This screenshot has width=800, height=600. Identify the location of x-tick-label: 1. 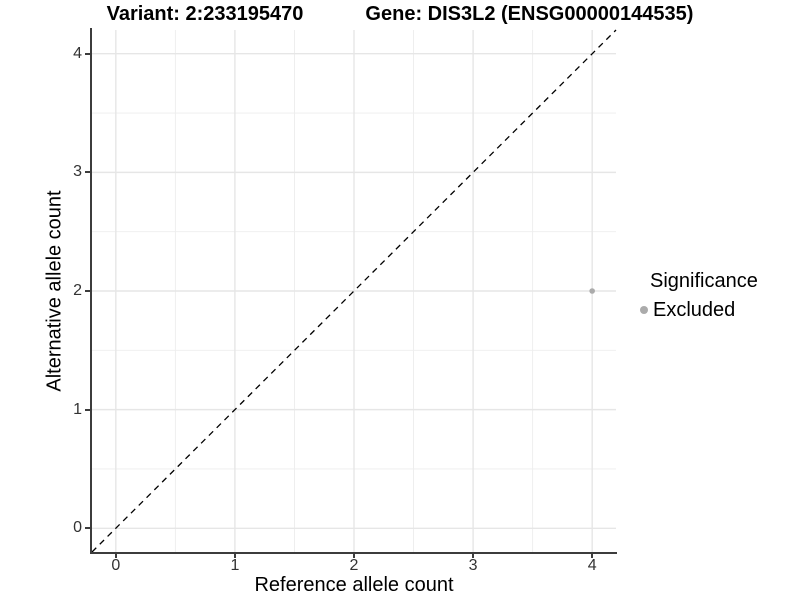
(235, 565).